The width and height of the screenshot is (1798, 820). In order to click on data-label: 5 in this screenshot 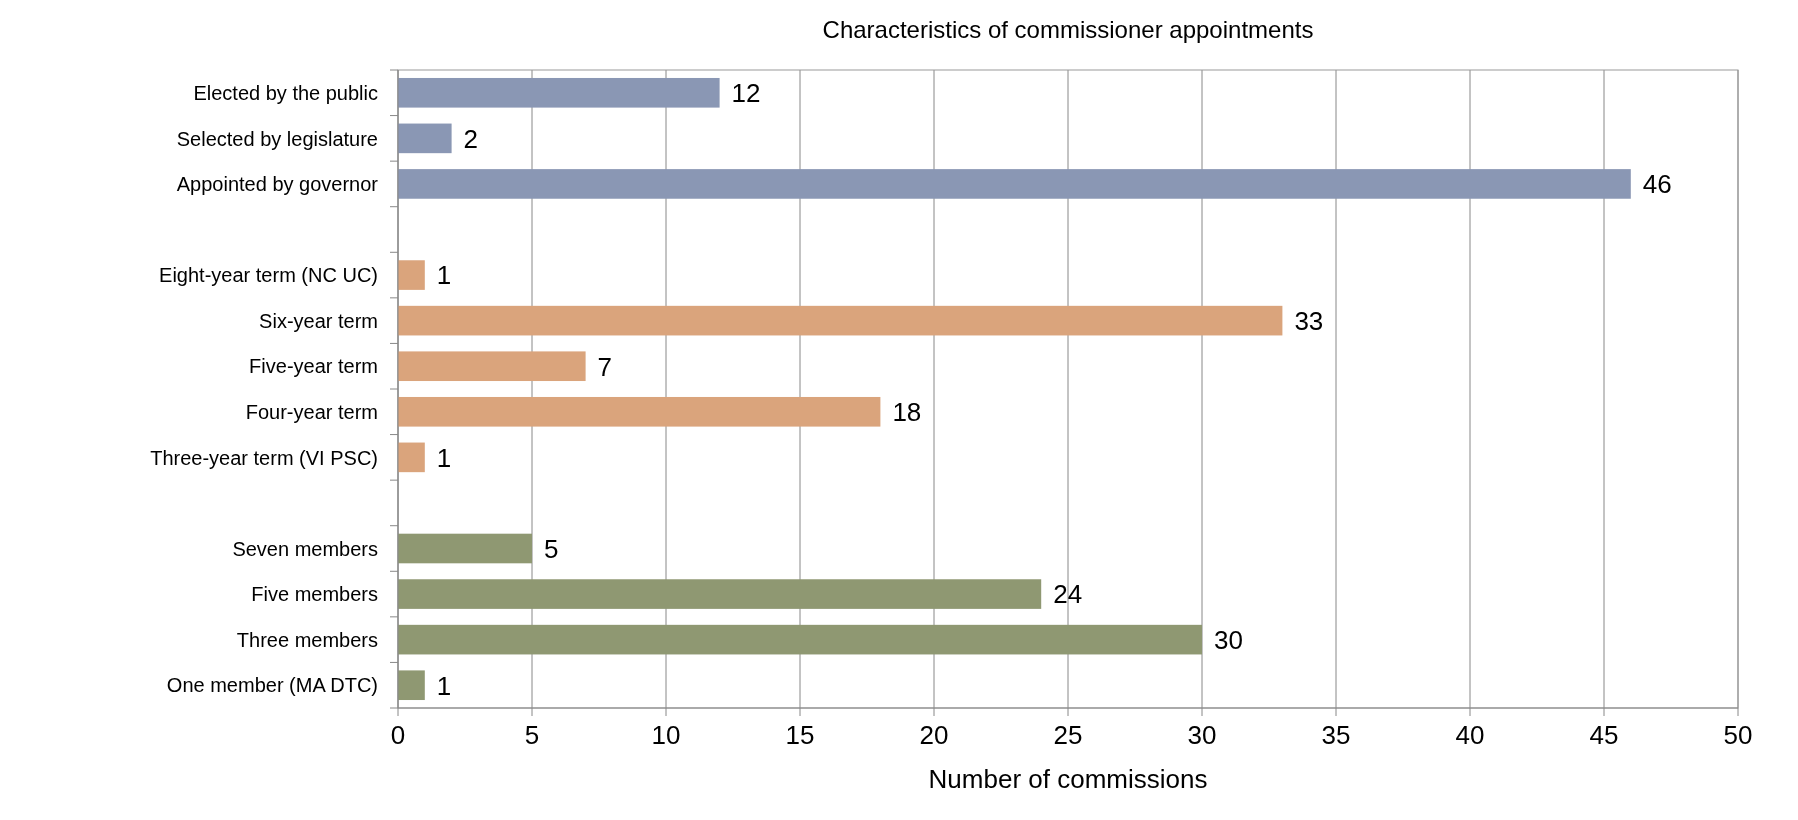, I will do `click(551, 548)`.